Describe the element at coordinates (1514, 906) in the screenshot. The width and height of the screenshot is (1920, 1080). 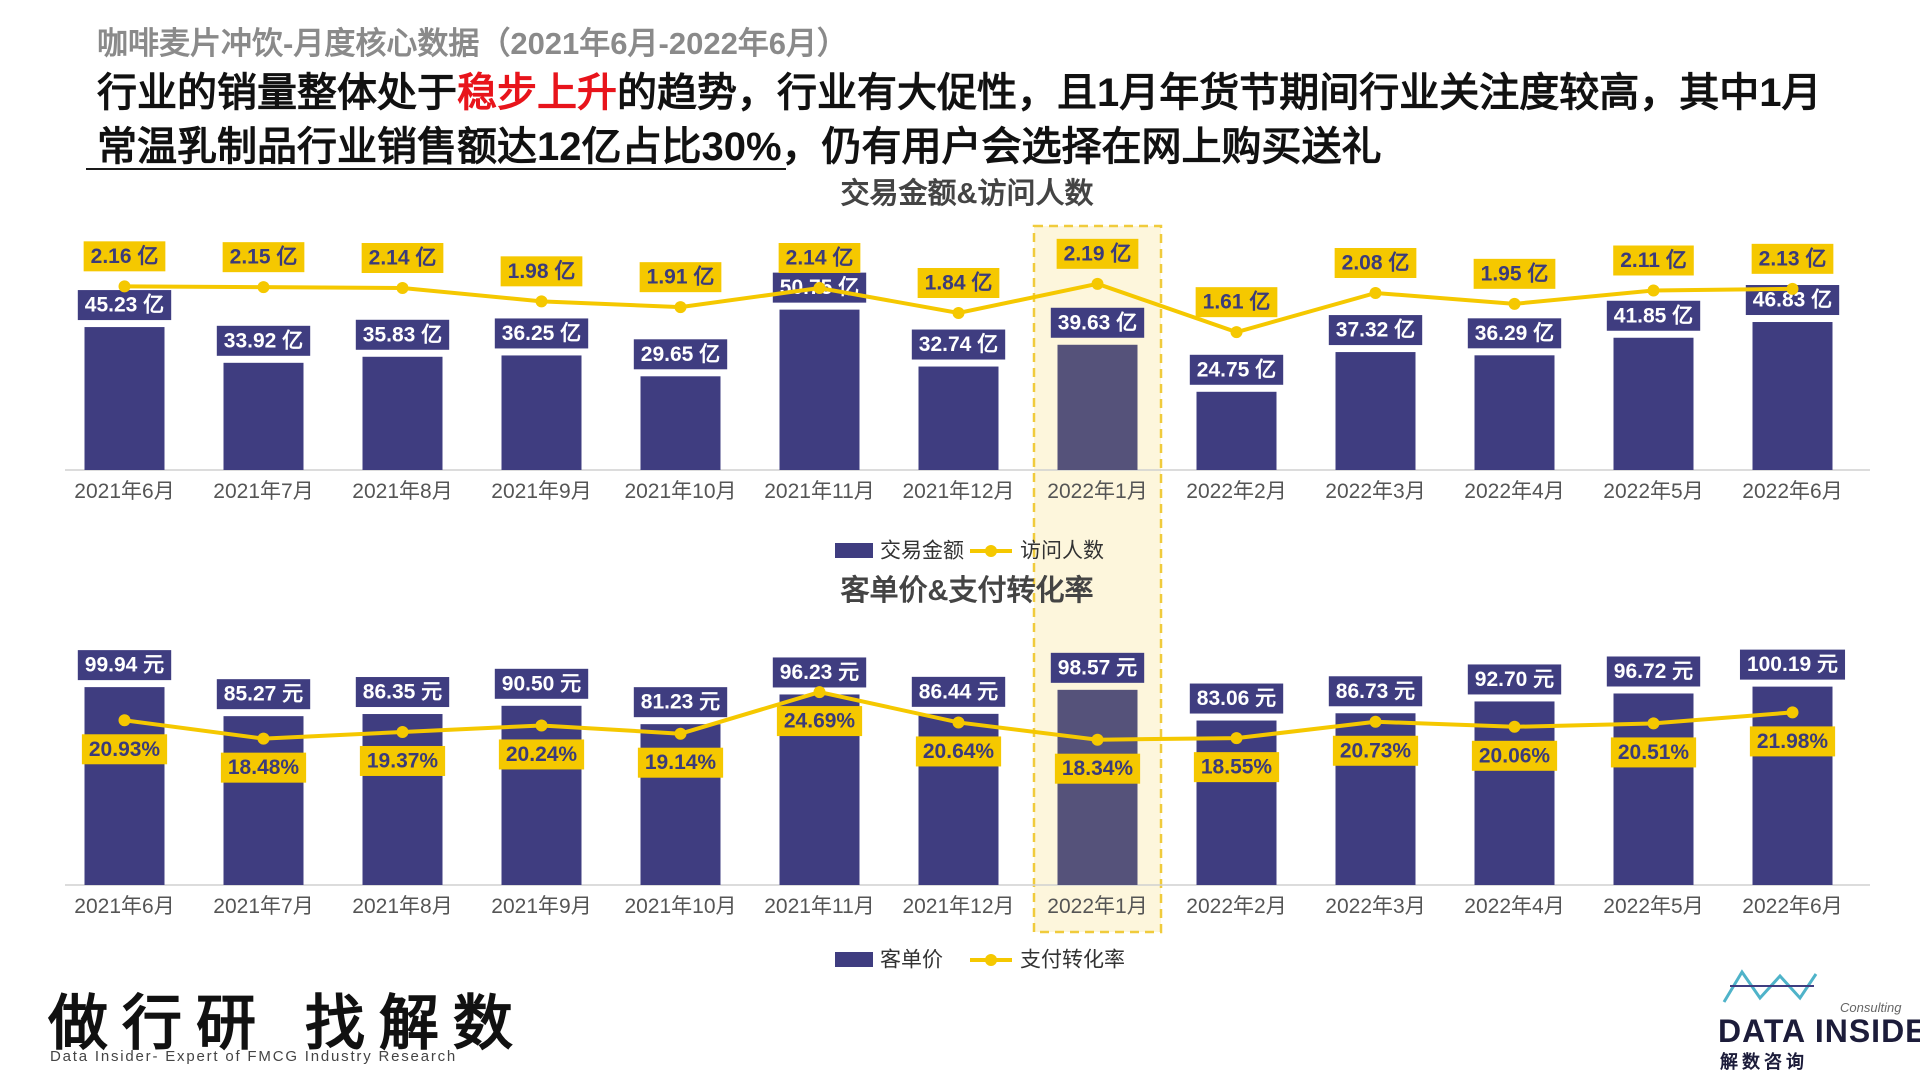
I see `x-tick-label: 2022年4月` at that location.